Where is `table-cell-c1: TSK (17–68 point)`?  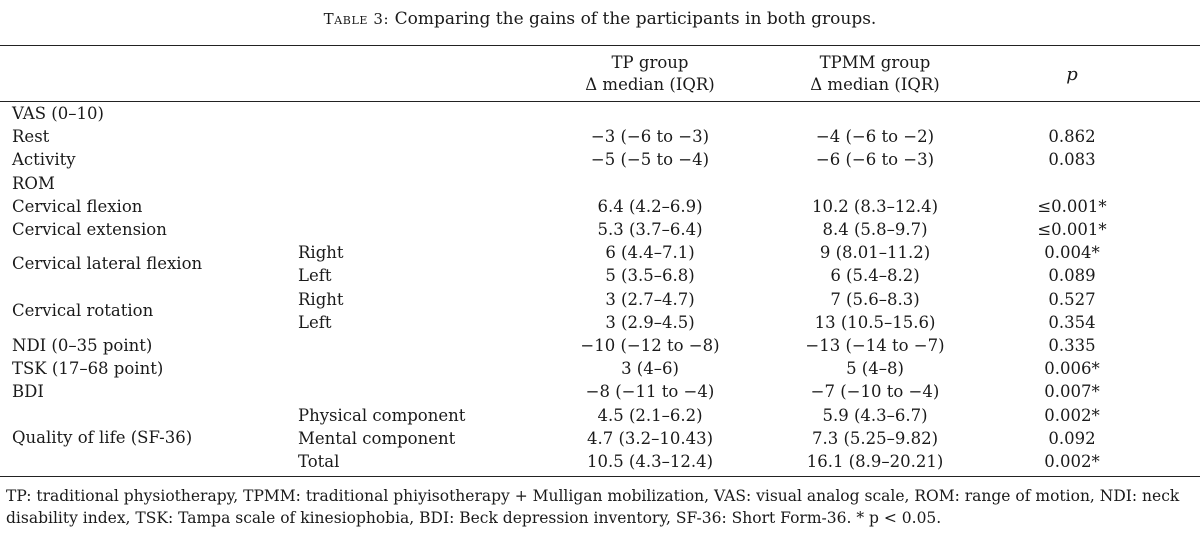 table-cell-c1: TSK (17–68 point) is located at coordinates (88, 369).